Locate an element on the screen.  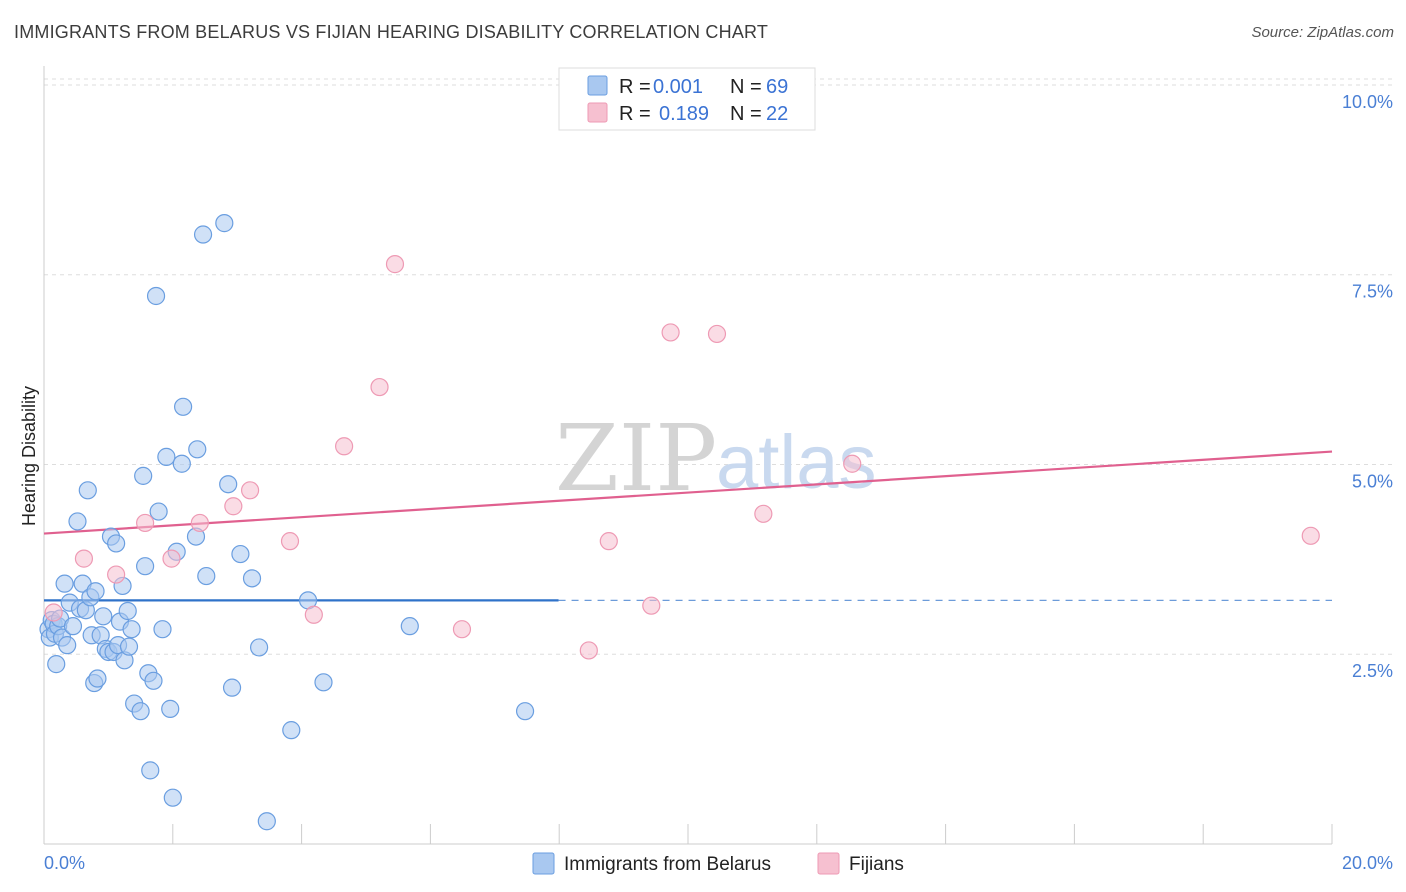
trendline-fijians is located at coordinates (688, 492).